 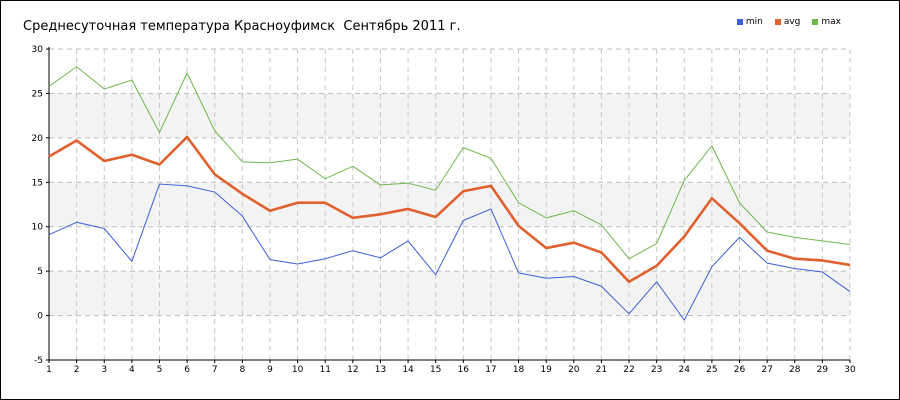 What do you see at coordinates (298, 370) in the screenshot?
I see `x-tick-label: 10` at bounding box center [298, 370].